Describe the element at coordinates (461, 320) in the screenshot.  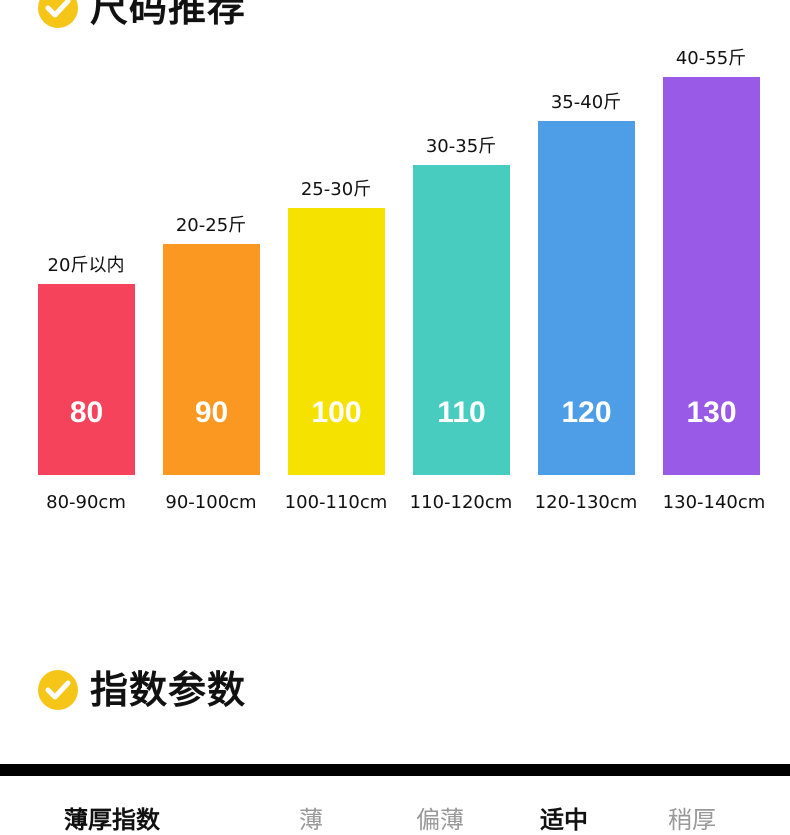
I see `size-bar-110: 110` at that location.